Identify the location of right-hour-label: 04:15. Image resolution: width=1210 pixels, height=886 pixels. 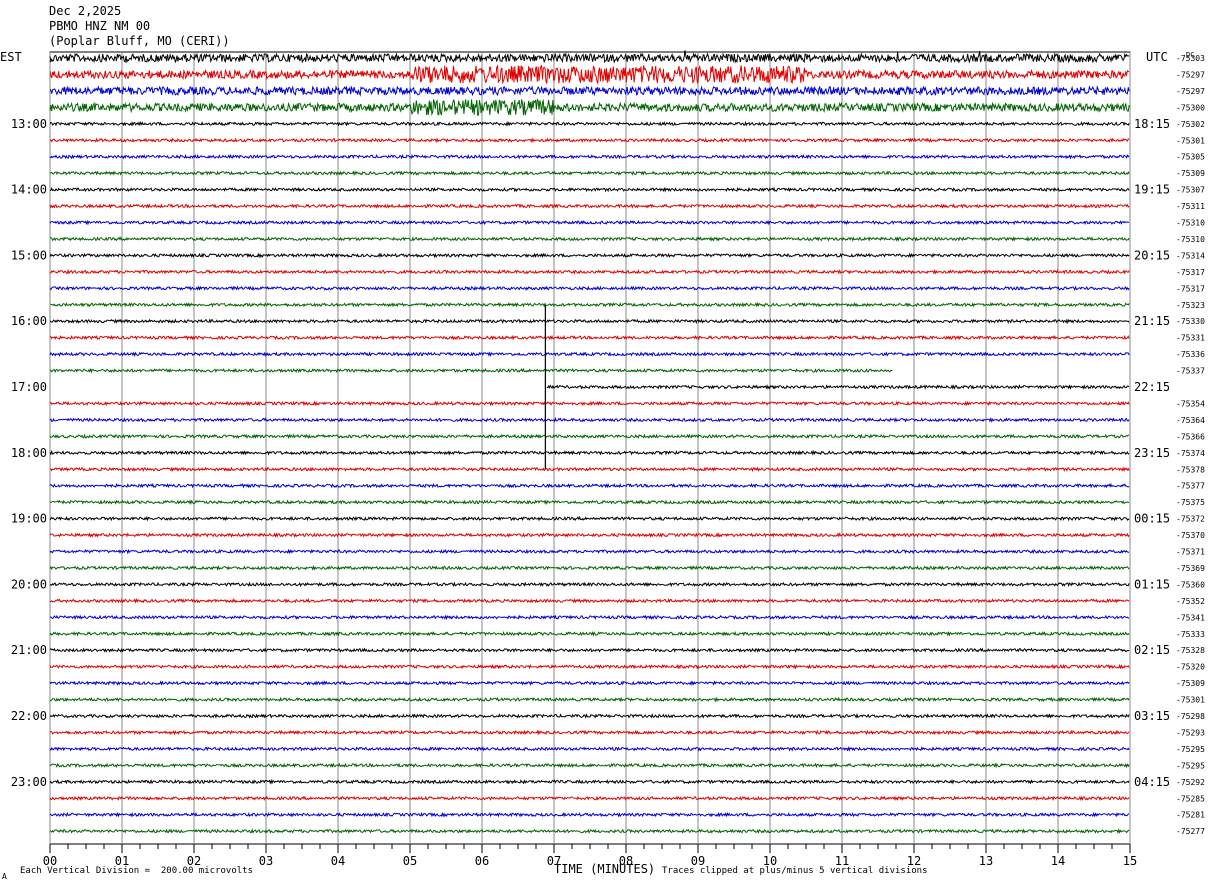
(1152, 782).